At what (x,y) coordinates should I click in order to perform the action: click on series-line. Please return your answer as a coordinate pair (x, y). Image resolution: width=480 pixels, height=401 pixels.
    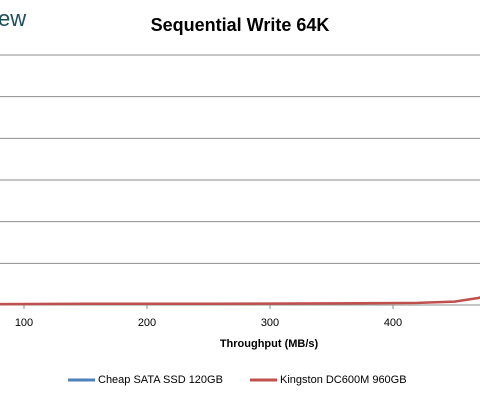
    Looking at the image, I should click on (240, 300).